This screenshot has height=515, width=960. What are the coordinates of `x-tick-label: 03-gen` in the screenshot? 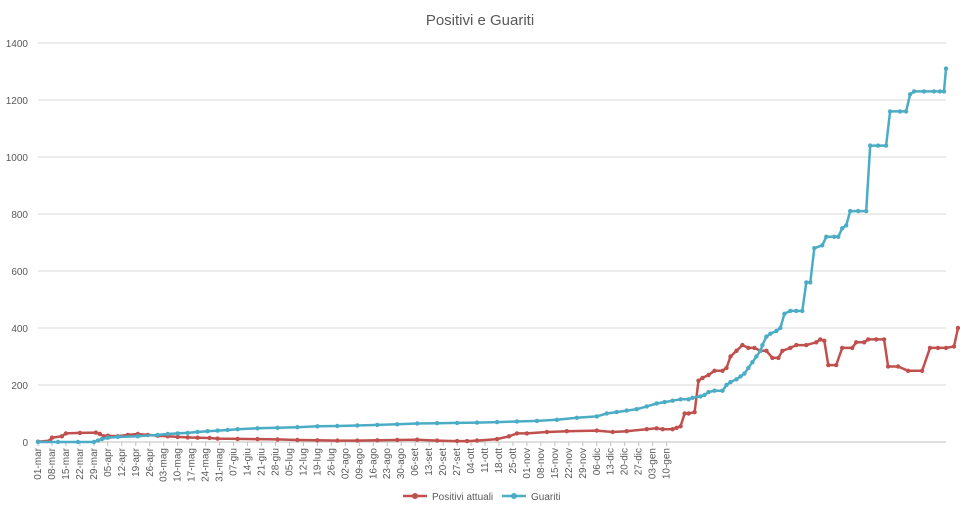 It's located at (653, 463).